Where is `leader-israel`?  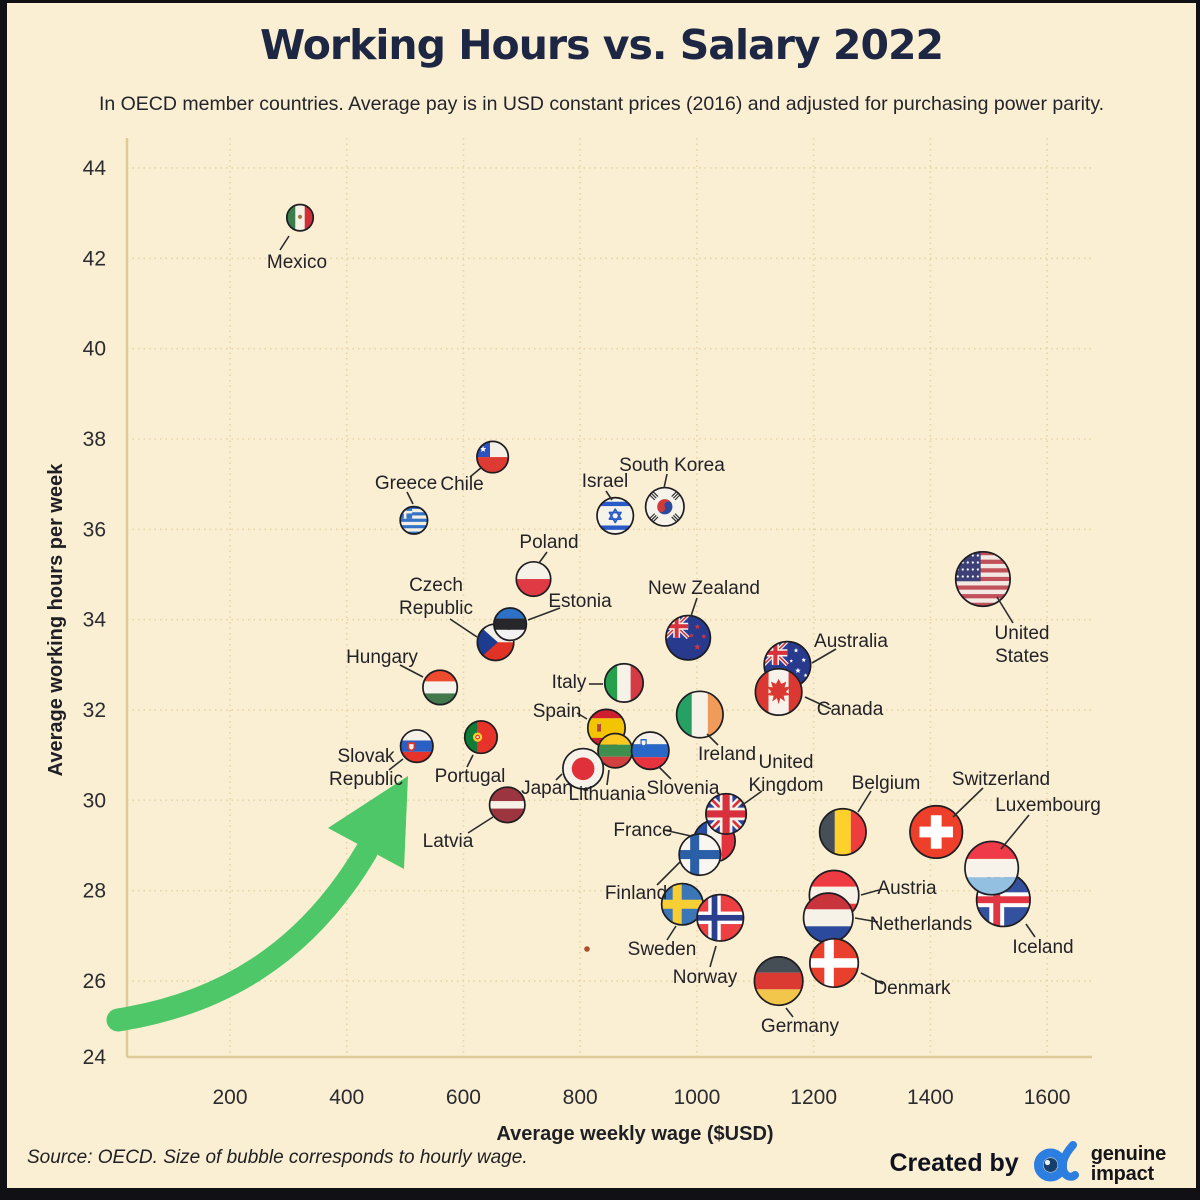
leader-israel is located at coordinates (609, 495).